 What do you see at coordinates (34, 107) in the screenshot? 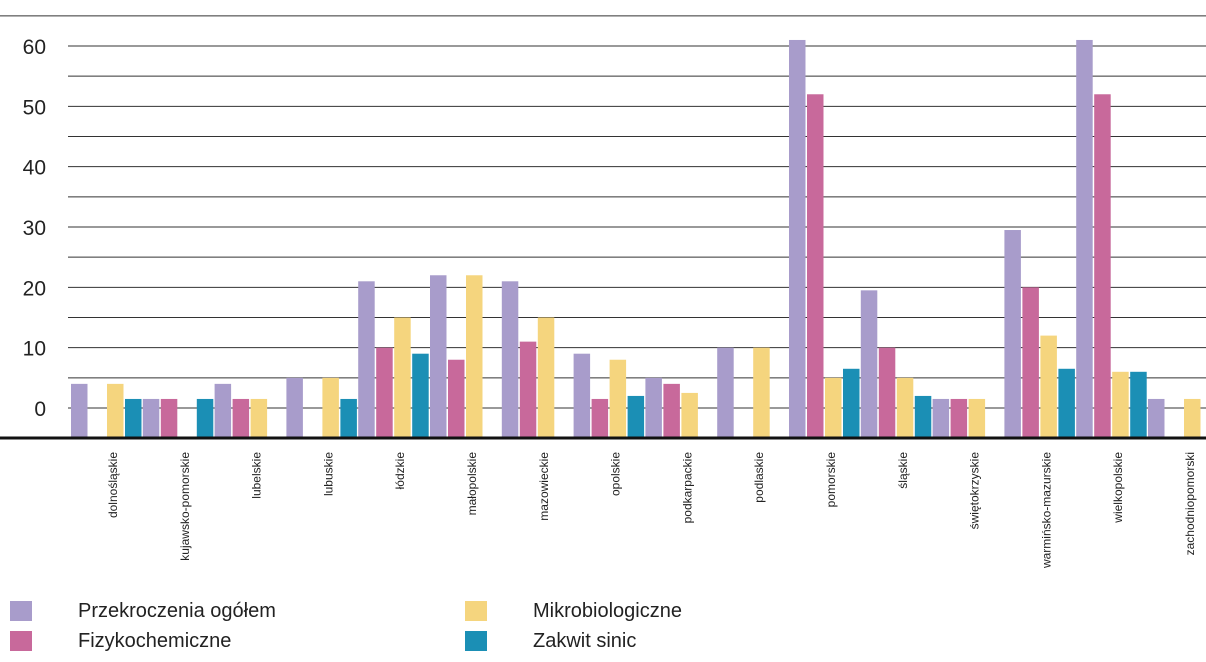
I see `y-tick-label: 50` at bounding box center [34, 107].